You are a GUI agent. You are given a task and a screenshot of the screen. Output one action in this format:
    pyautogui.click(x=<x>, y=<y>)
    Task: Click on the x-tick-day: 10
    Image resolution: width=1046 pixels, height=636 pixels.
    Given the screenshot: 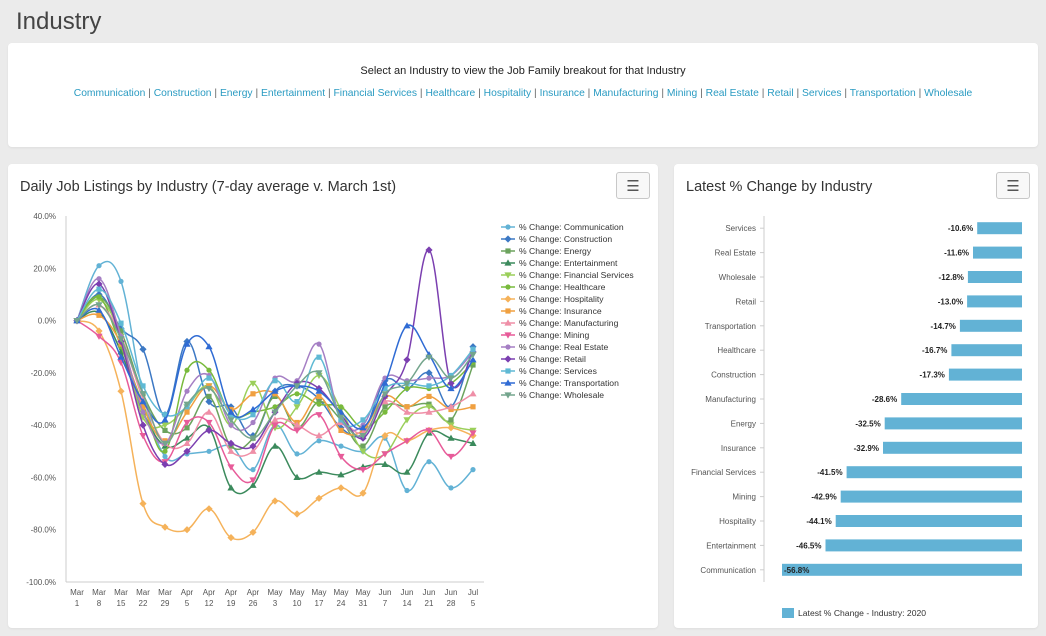 What is the action you would take?
    pyautogui.click(x=297, y=603)
    